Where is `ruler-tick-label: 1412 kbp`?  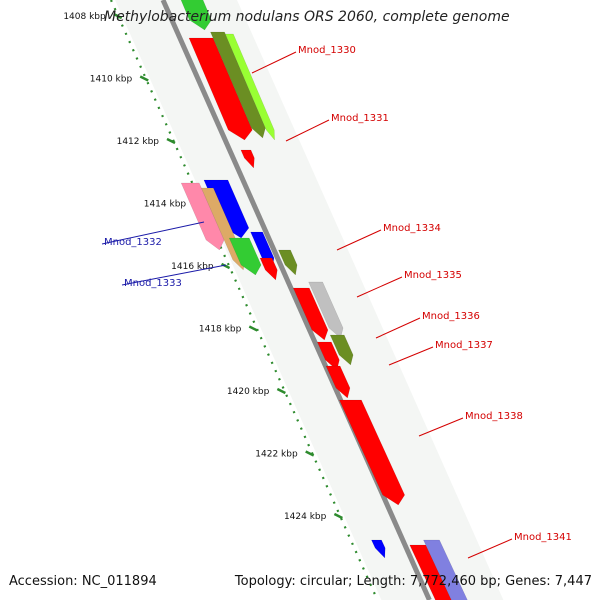
ruler-tick-label: 1412 kbp is located at coordinates (138, 142).